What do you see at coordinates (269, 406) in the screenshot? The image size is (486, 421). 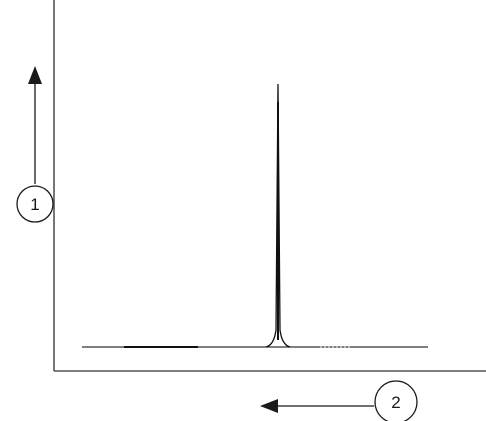 I see `x-direction-arrow-head` at bounding box center [269, 406].